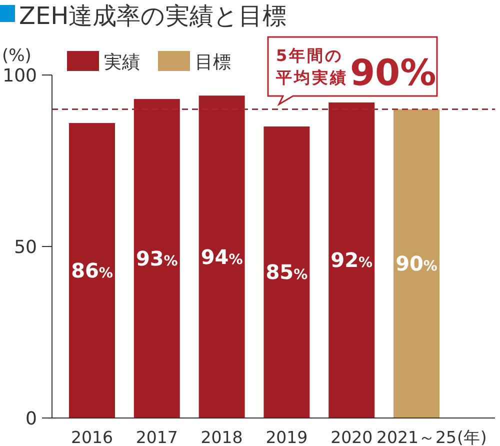 The height and width of the screenshot is (446, 500). Describe the element at coordinates (153, 16) in the screenshot. I see `chart-title: ZEH達成率の実績と目標` at that location.